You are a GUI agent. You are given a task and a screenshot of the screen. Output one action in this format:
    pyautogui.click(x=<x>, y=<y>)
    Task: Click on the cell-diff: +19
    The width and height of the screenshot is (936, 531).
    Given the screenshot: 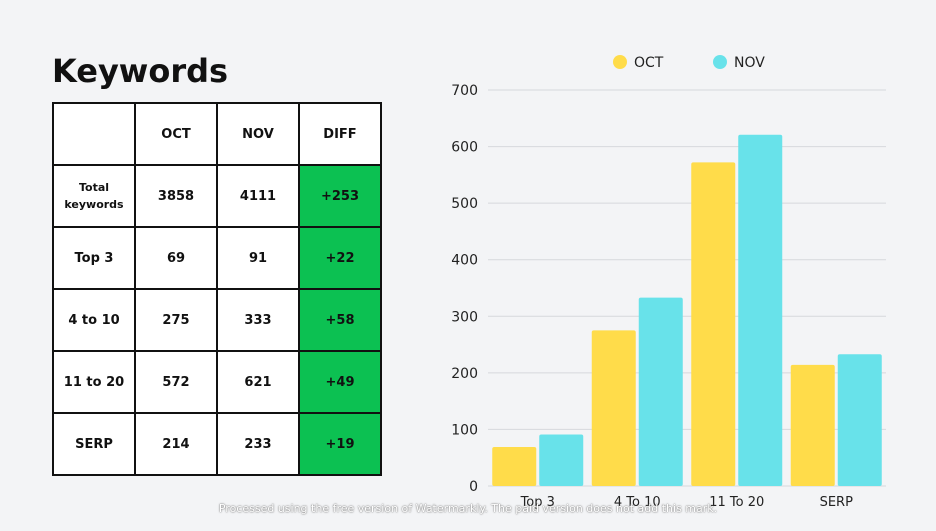 What is the action you would take?
    pyautogui.click(x=340, y=444)
    